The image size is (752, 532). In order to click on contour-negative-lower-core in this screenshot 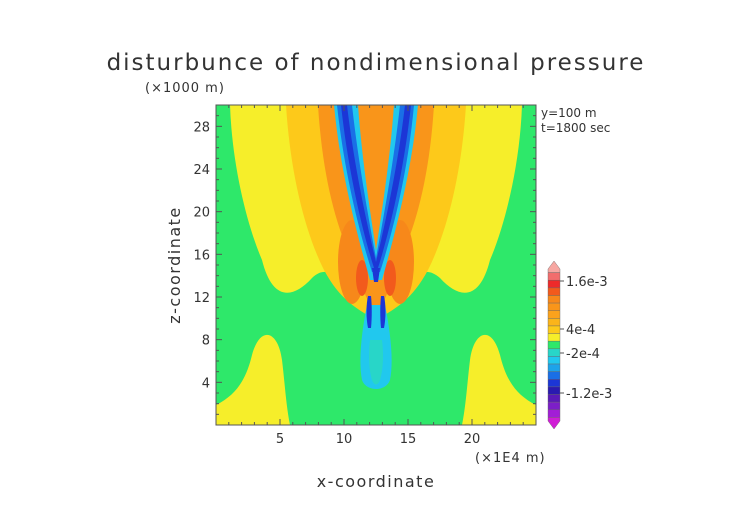, I will do `click(376, 362)`.